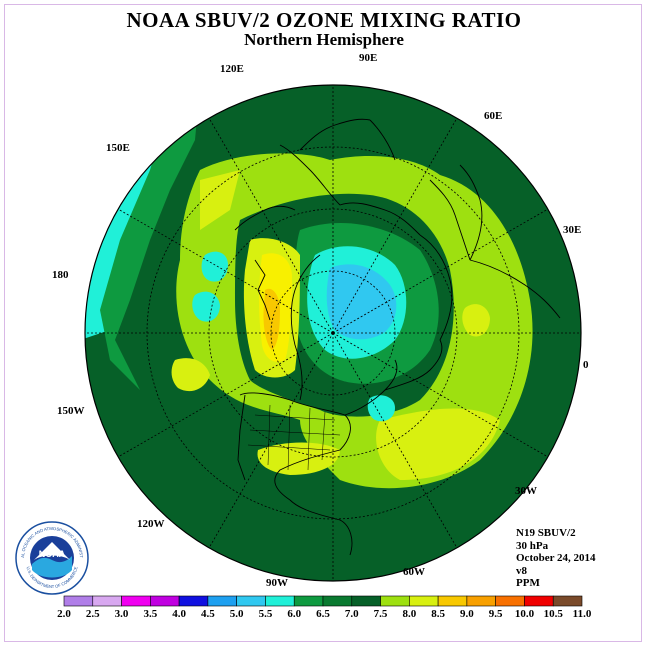 The height and width of the screenshot is (648, 648). I want to click on map-title: NOAA SBUV/2 OZONE MIXING RATIO, so click(324, 20).